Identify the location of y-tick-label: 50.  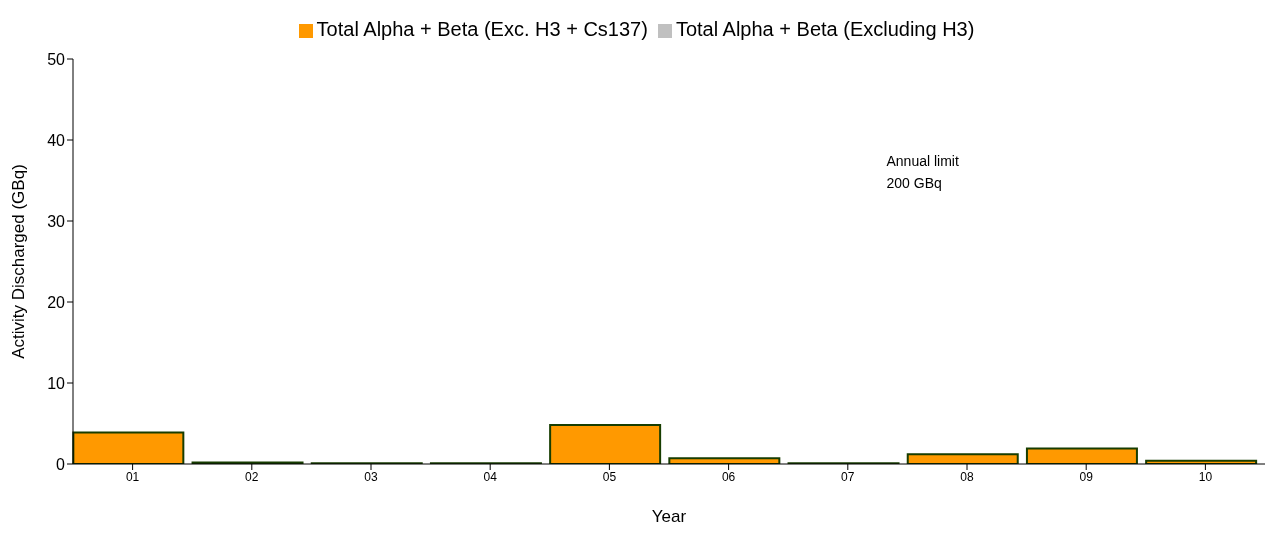
(56, 59).